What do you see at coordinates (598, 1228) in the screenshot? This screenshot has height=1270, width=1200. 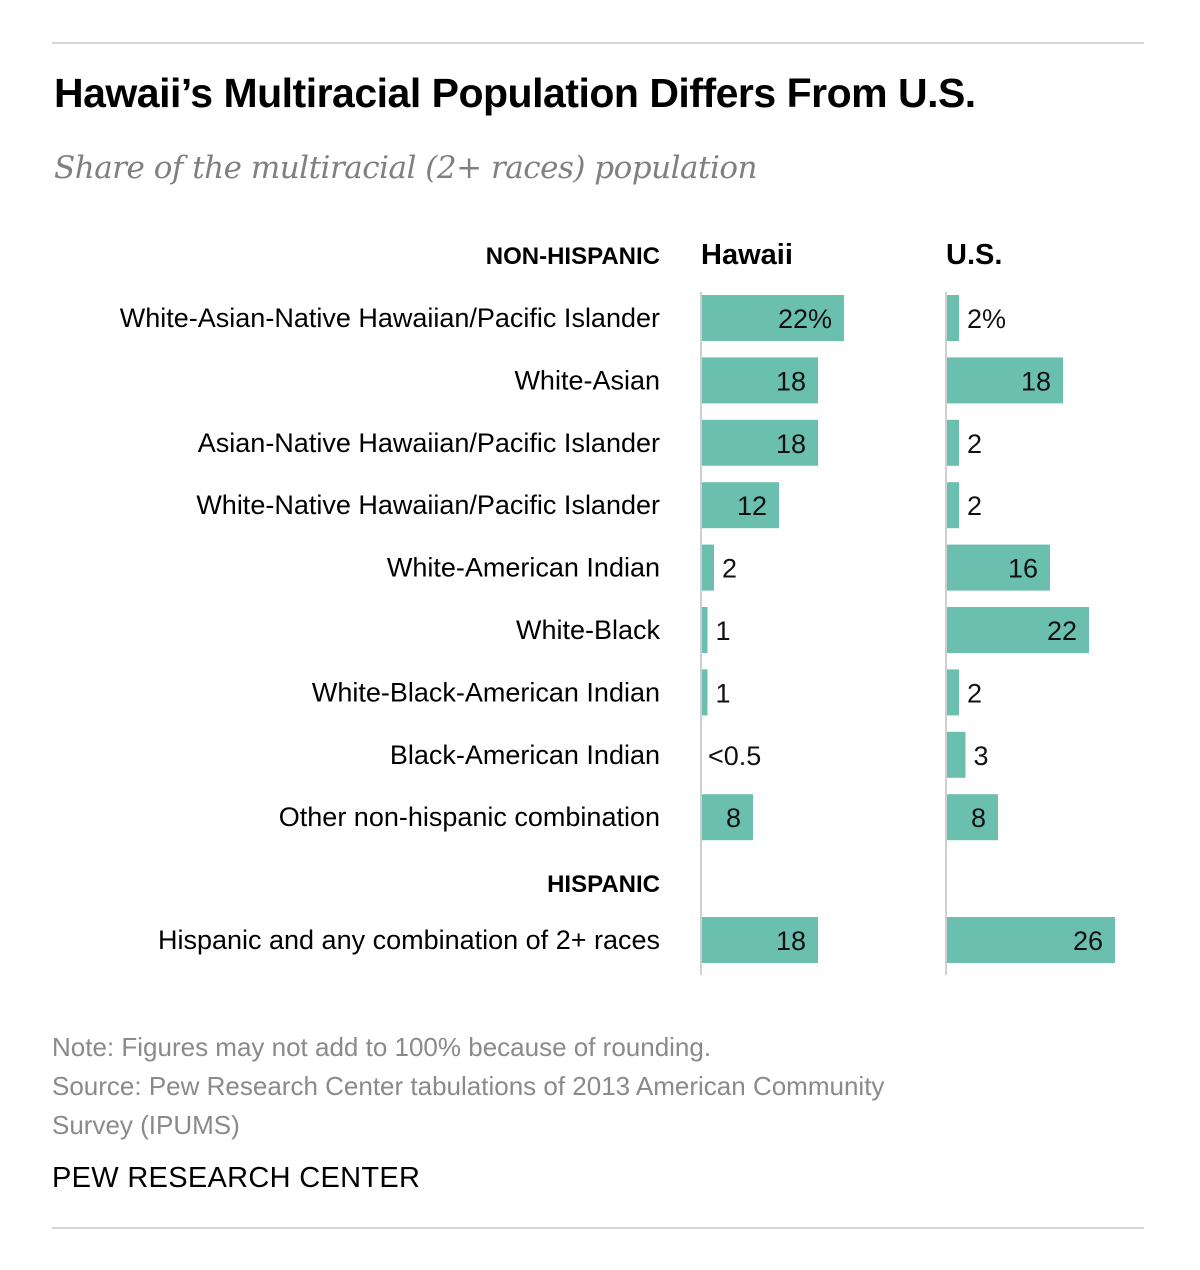 I see `bottom-divider` at bounding box center [598, 1228].